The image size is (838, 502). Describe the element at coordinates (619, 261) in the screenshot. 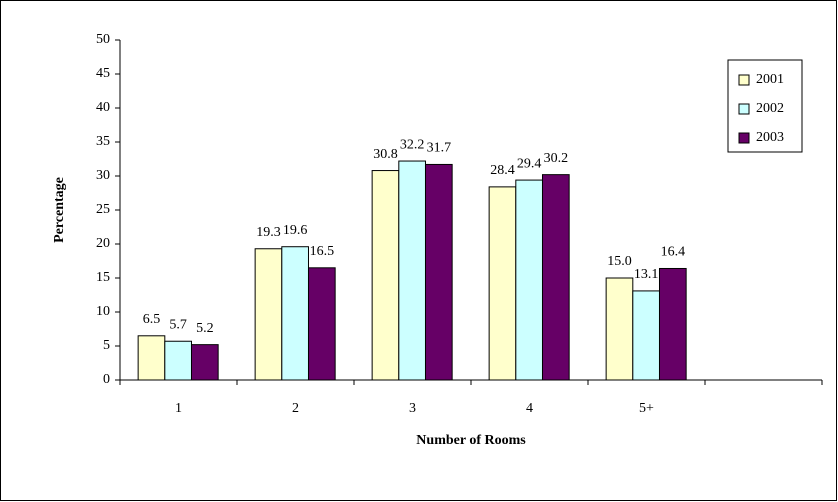

I see `data-label: 15.0` at that location.